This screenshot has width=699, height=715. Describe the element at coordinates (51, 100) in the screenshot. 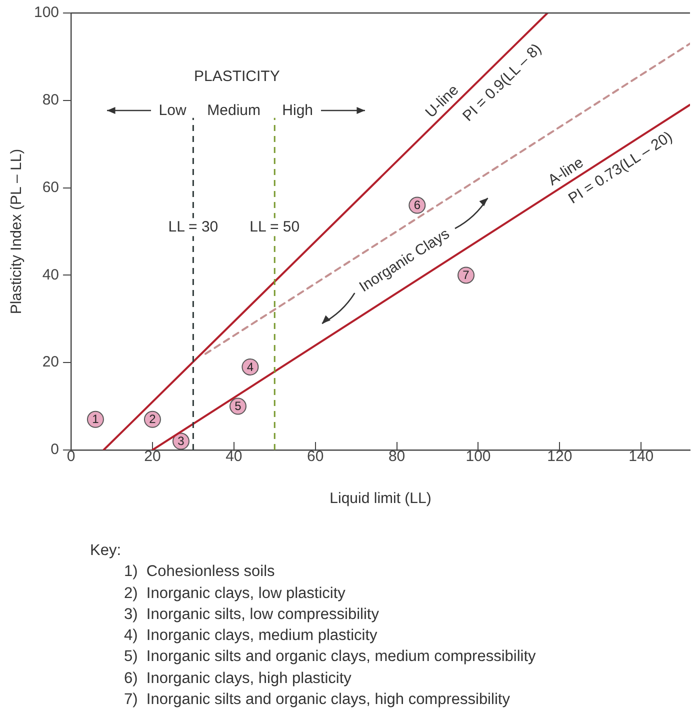

I see `y-tick-label: 80` at that location.